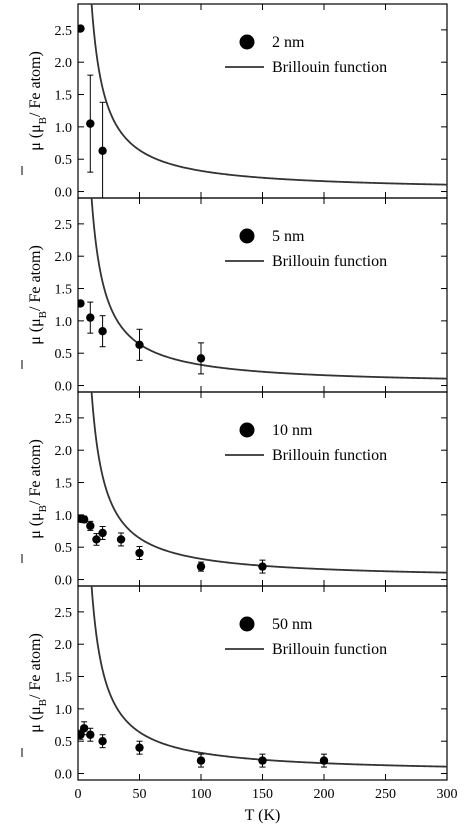 Image resolution: width=464 pixels, height=831 pixels. I want to click on x-tick-label: 300, so click(447, 794).